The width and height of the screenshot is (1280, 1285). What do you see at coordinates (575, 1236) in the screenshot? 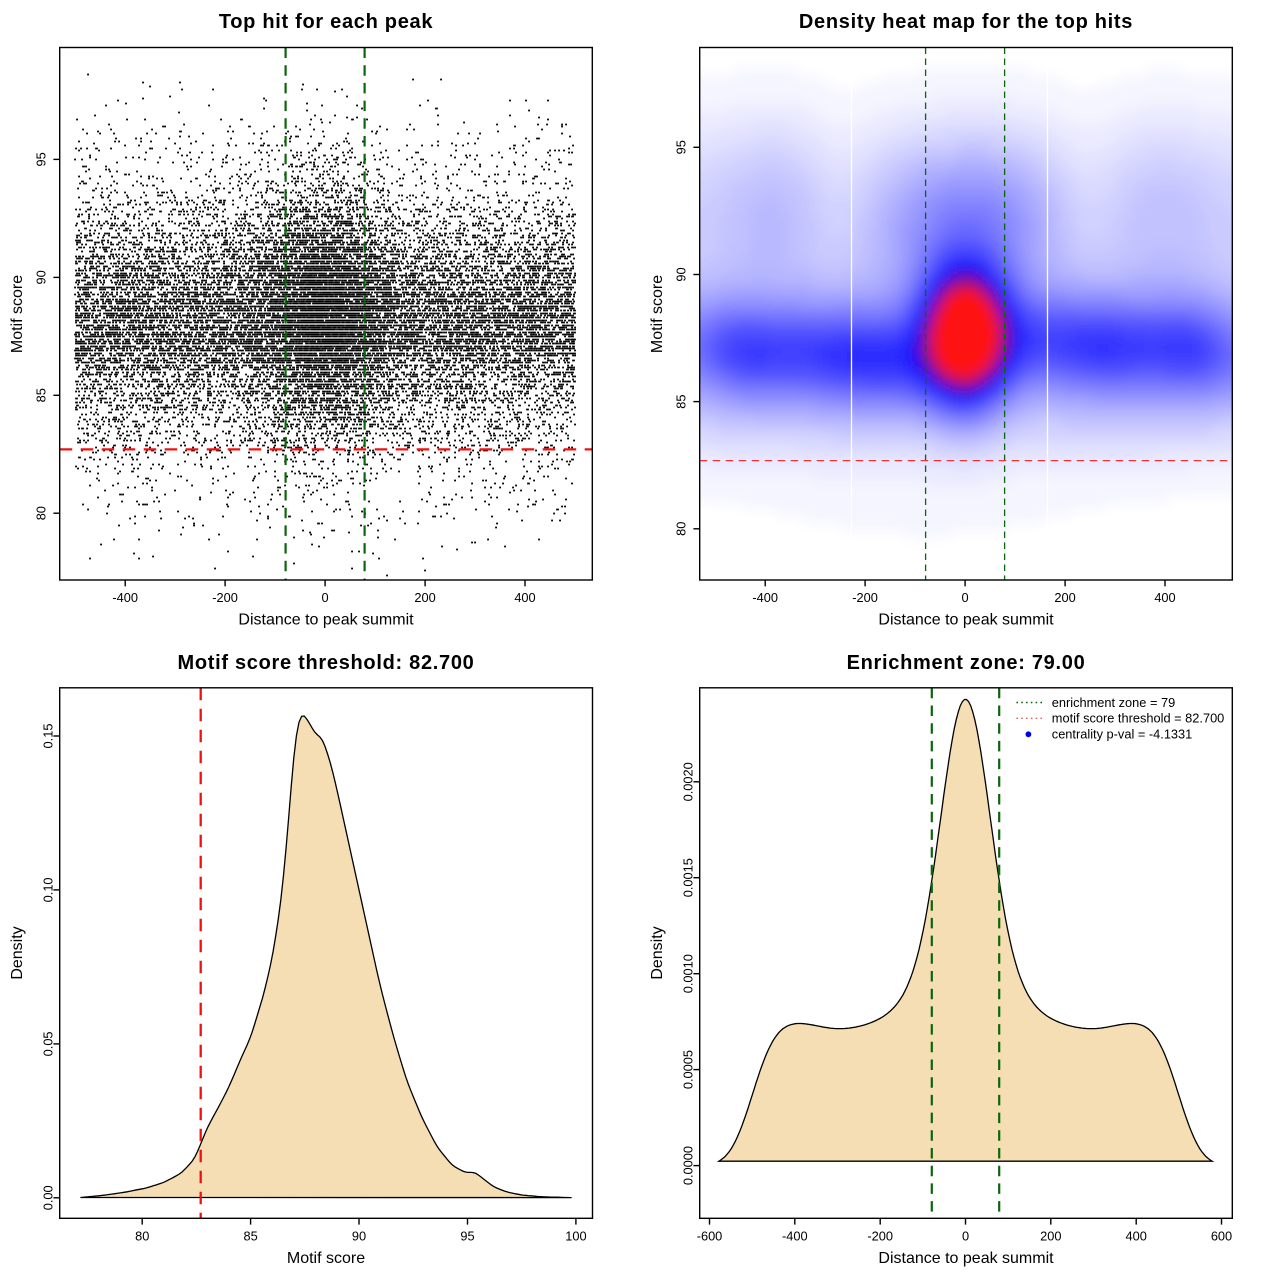
I see `svg-text: 100` at bounding box center [575, 1236].